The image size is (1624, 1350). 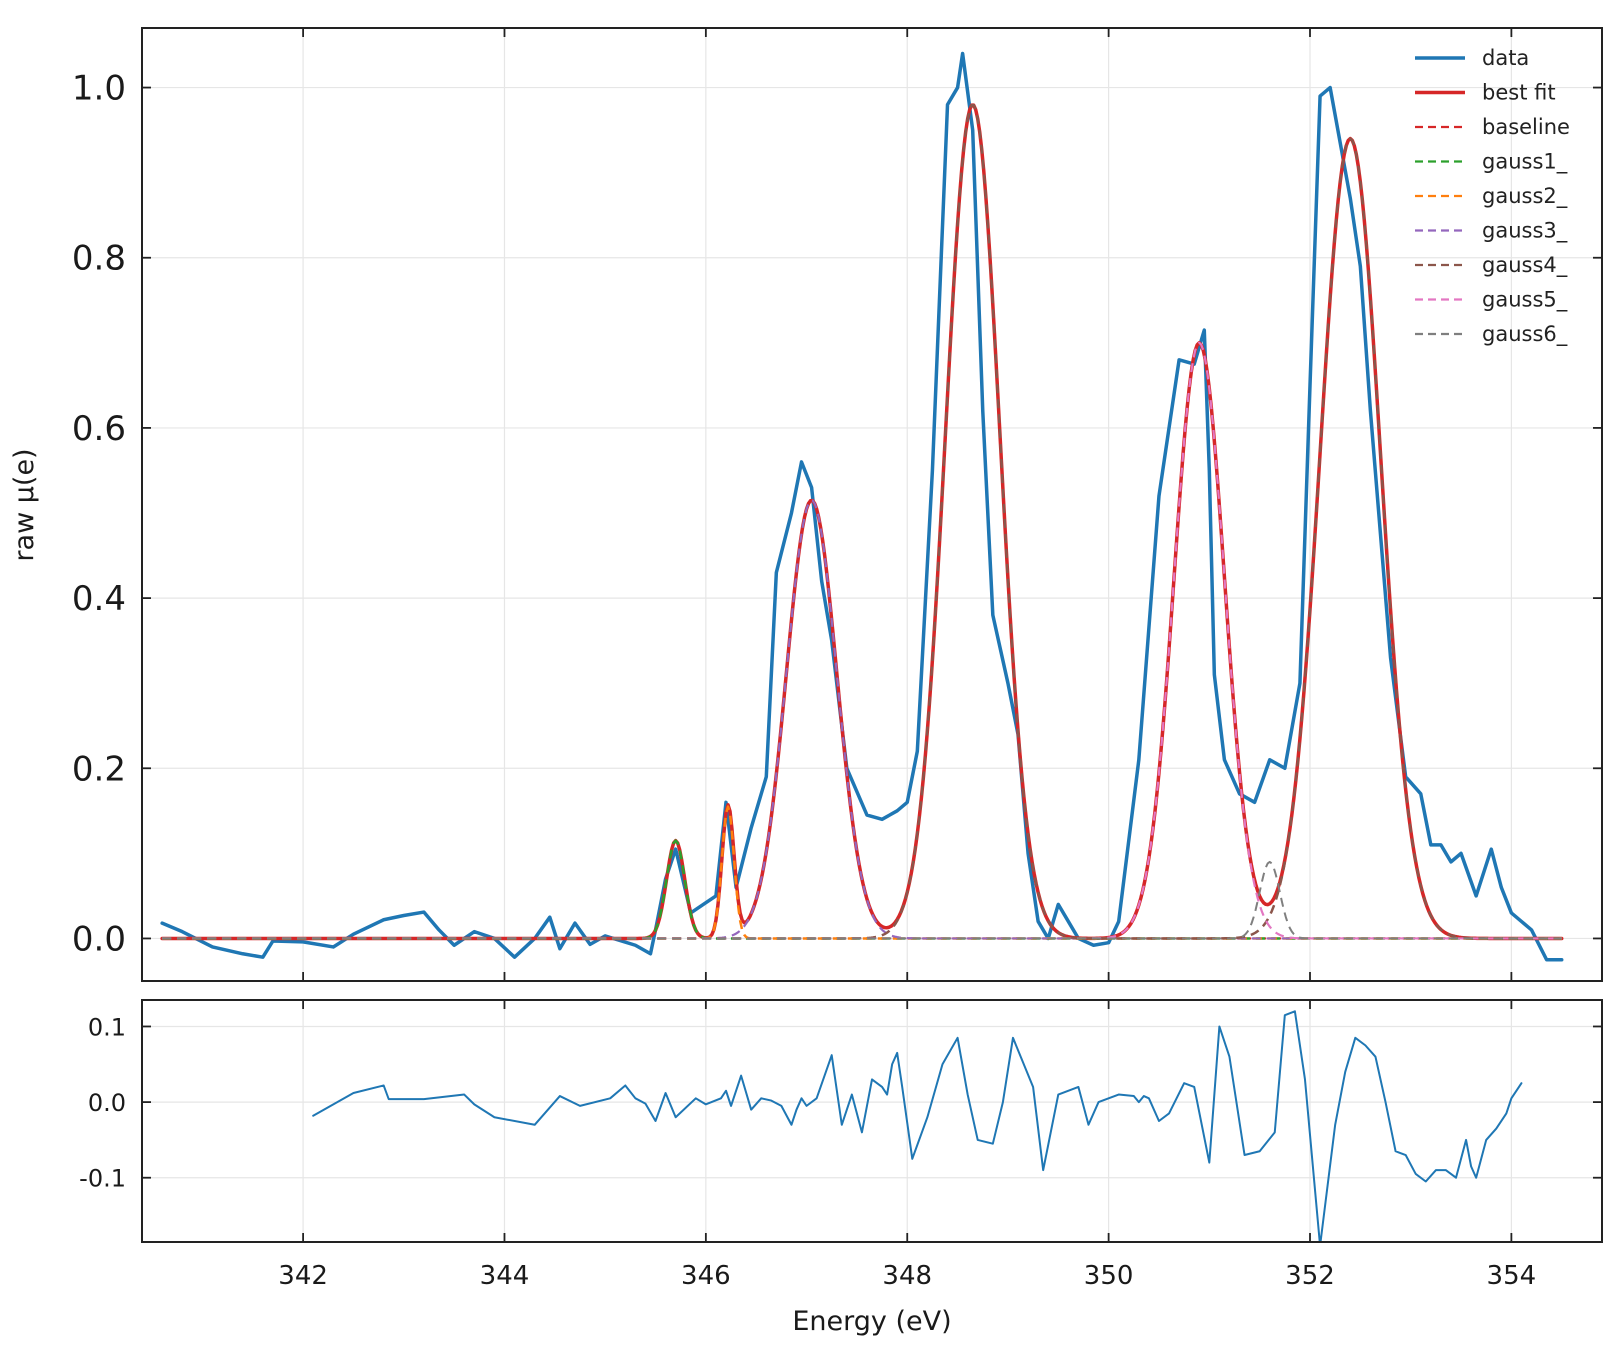 I want to click on x-tick-label: 346, so click(x=706, y=1276).